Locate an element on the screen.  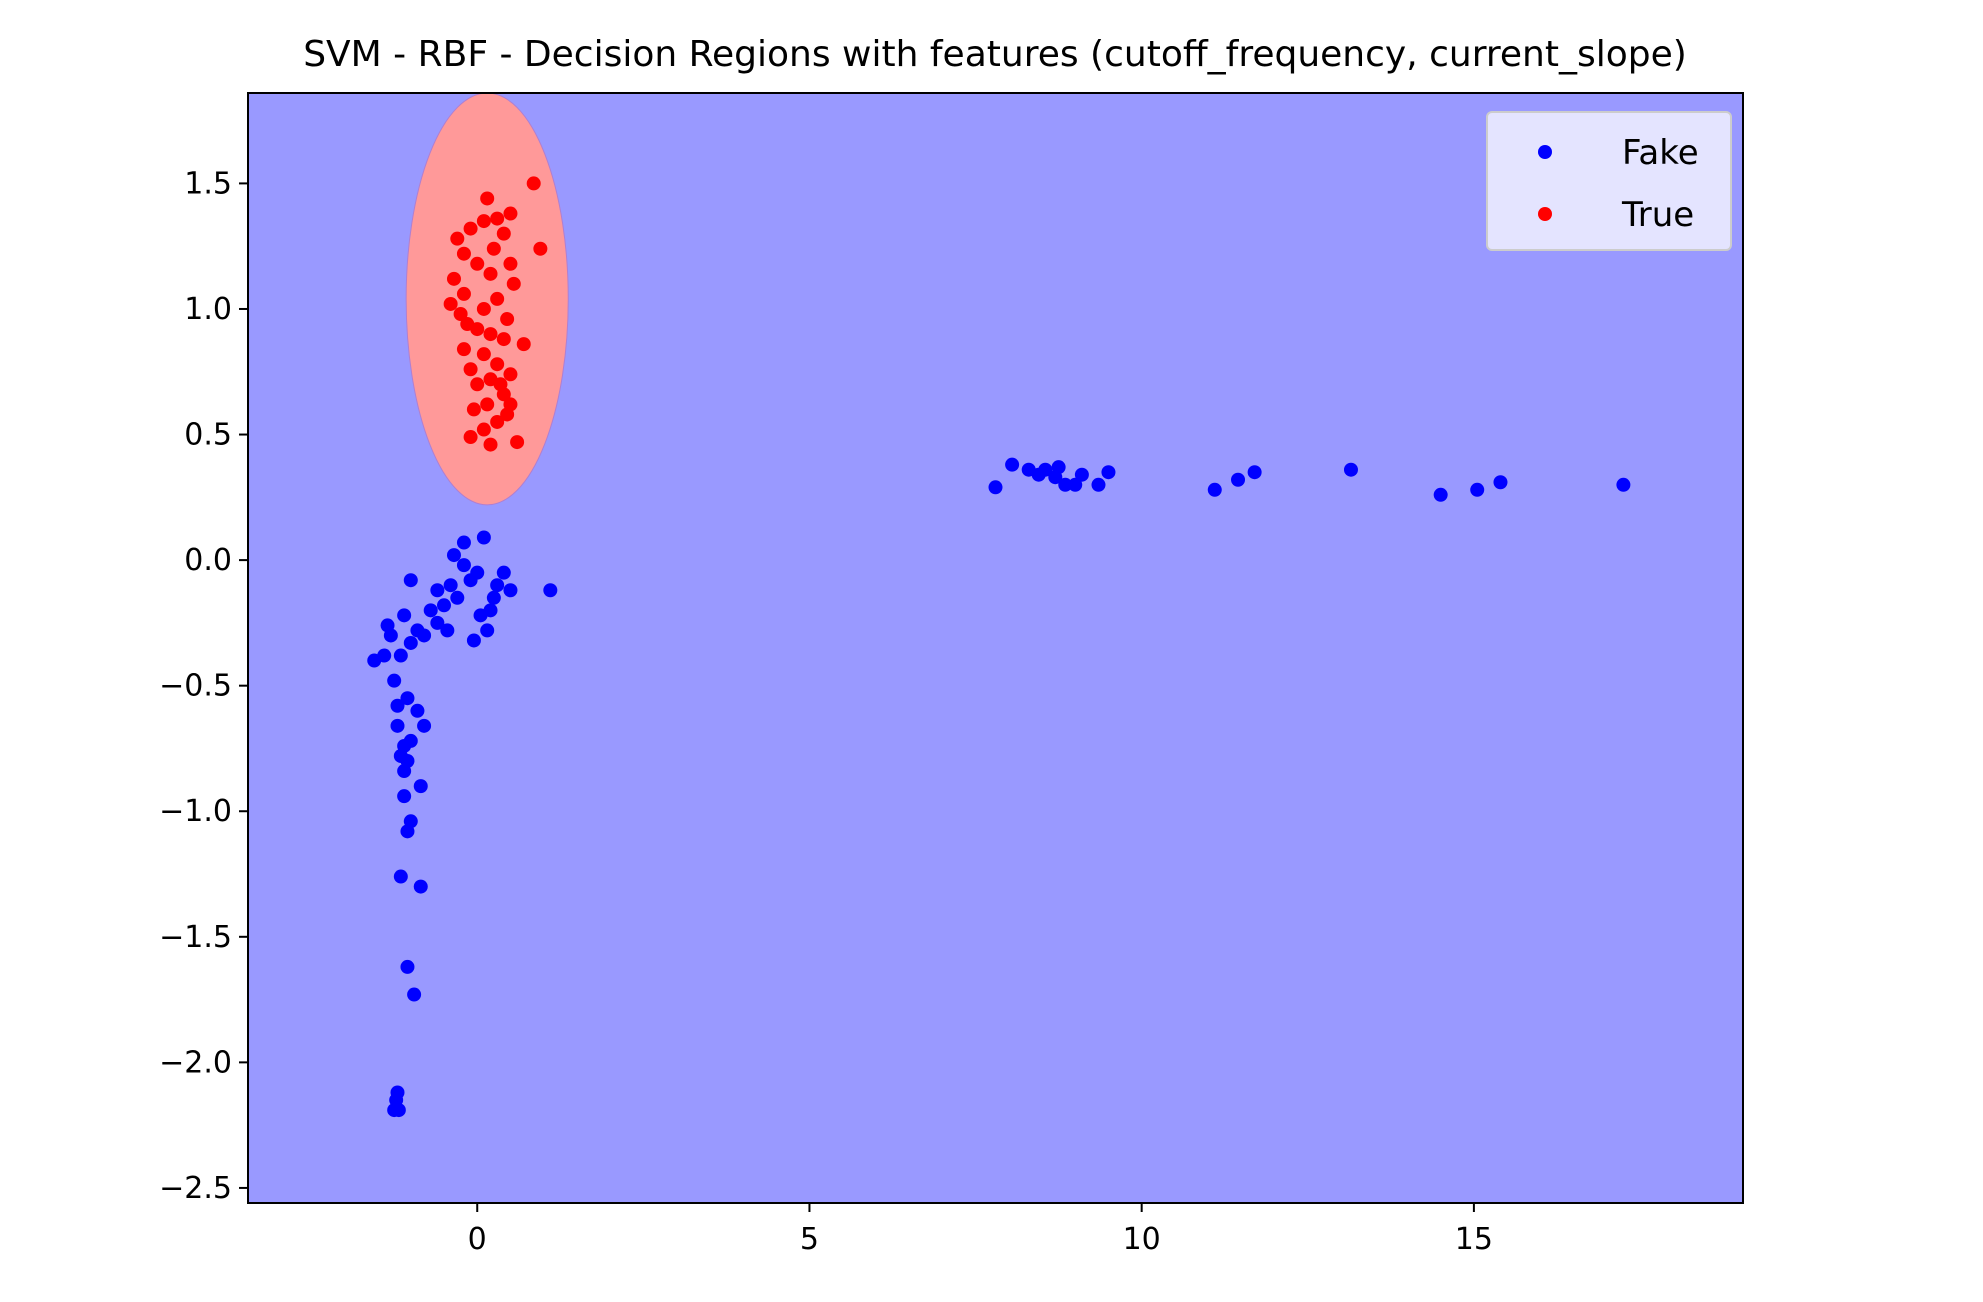
y-tick-label: −1.0 is located at coordinates (195, 811).